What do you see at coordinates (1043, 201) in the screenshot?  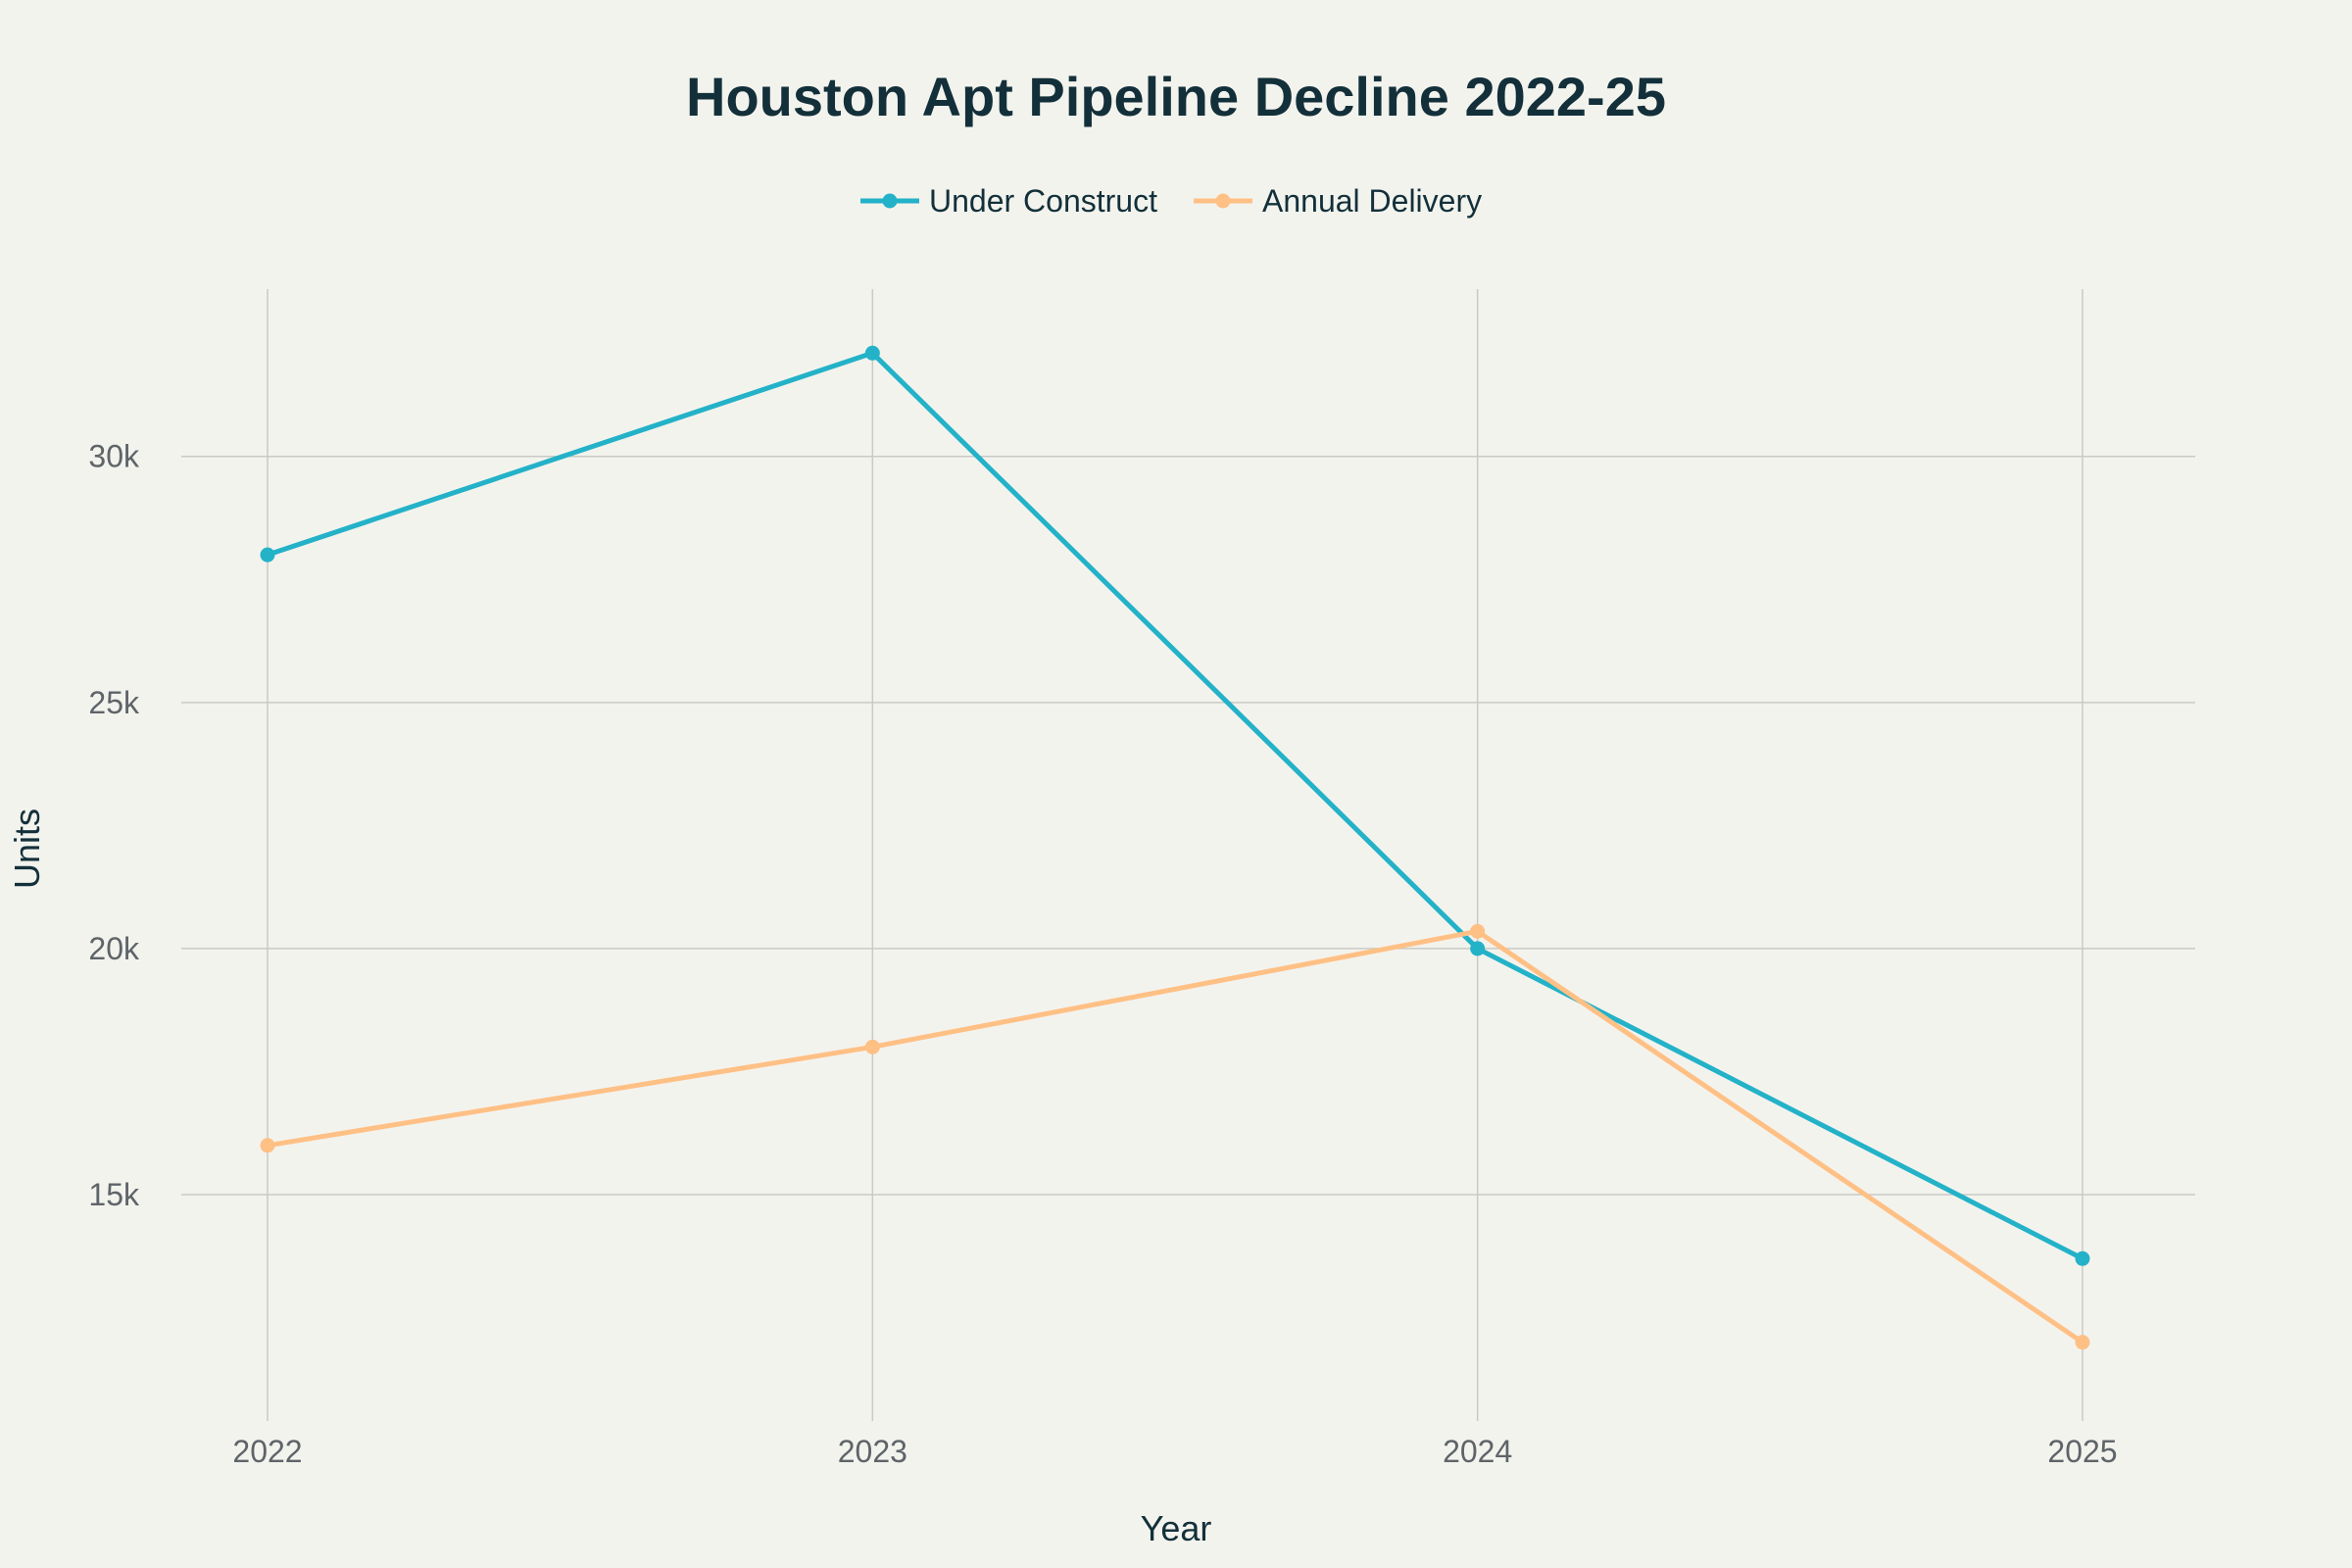 I see `legend-label: Under Construct` at bounding box center [1043, 201].